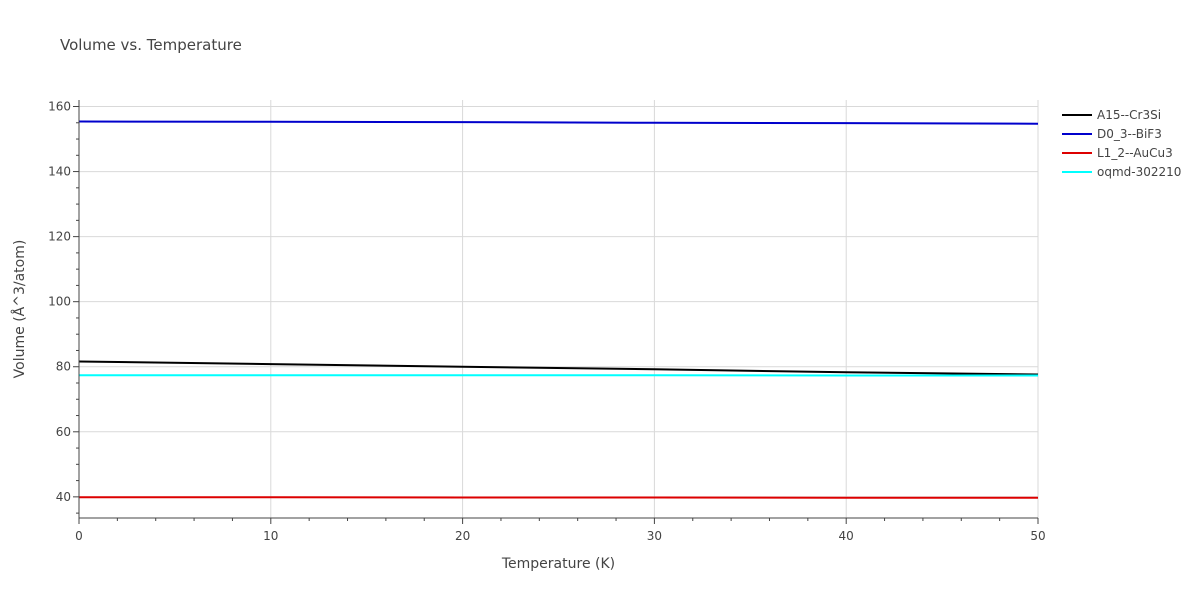 This screenshot has height=600, width=1200. I want to click on legend-item: oqmd-302210, so click(1121, 172).